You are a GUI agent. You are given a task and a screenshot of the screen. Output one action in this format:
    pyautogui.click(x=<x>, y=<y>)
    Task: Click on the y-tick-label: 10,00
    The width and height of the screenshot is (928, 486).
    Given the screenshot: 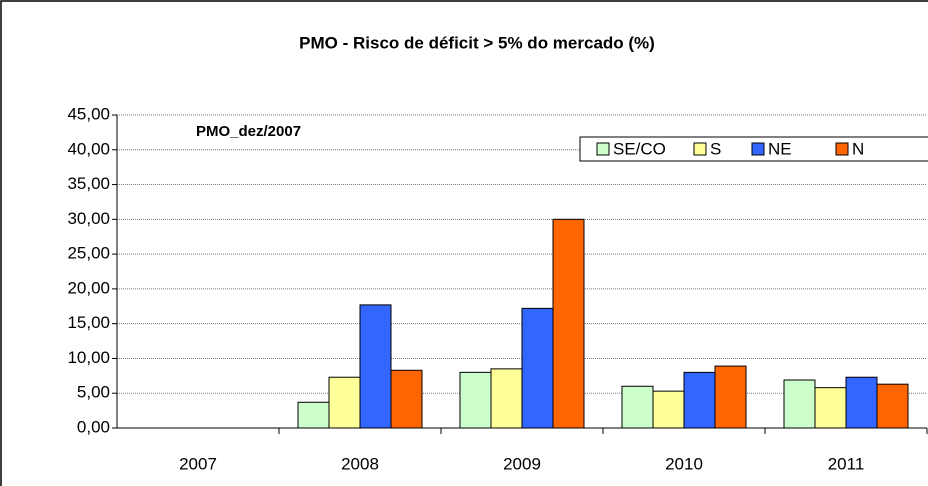 What is the action you would take?
    pyautogui.click(x=88, y=357)
    